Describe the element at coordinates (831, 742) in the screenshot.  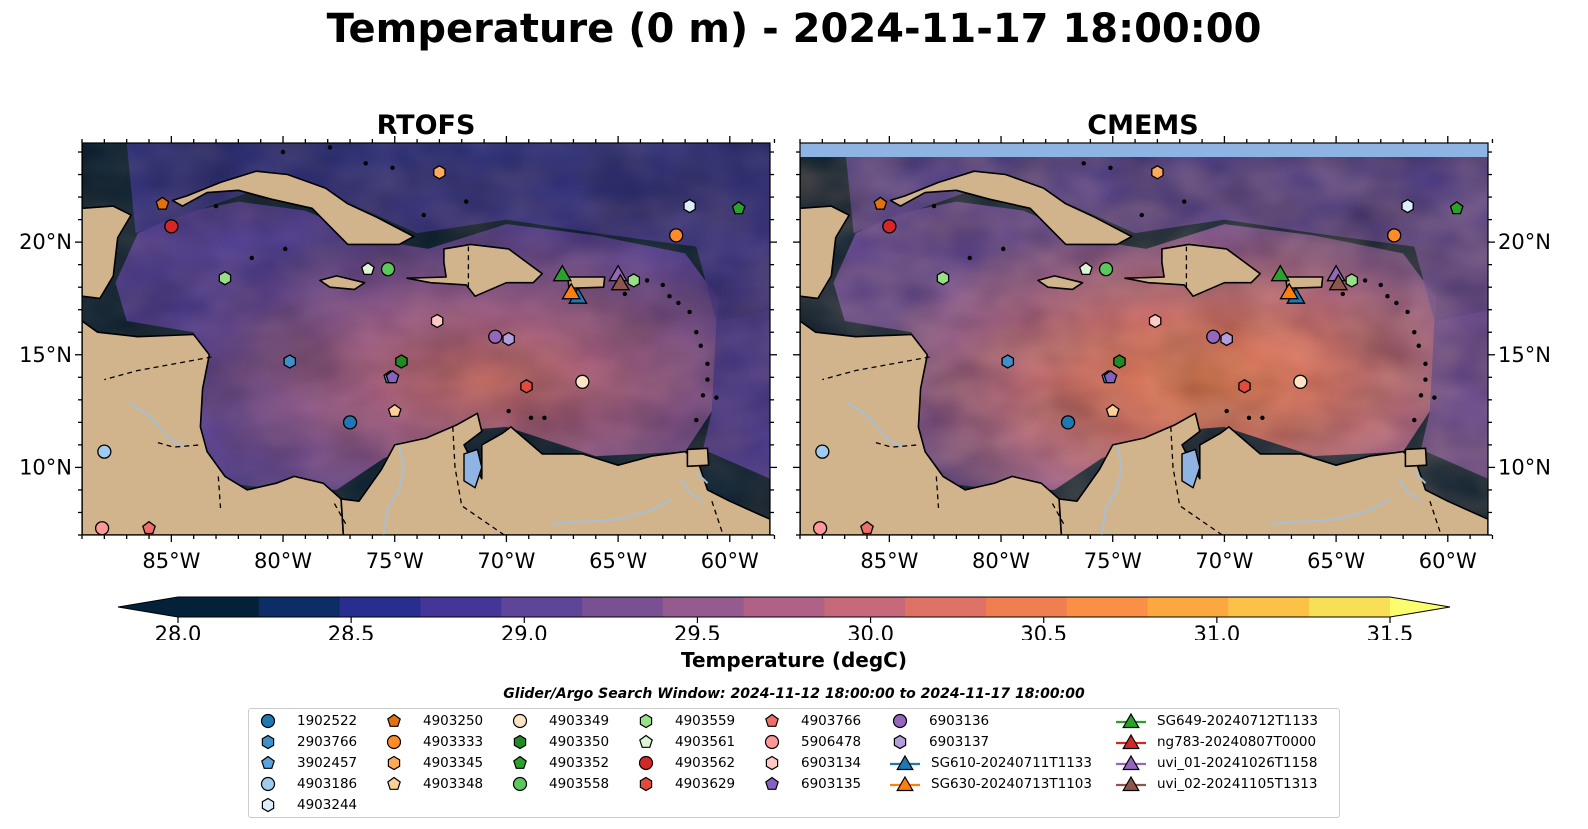
I see `legend-item-label: 5906478` at that location.